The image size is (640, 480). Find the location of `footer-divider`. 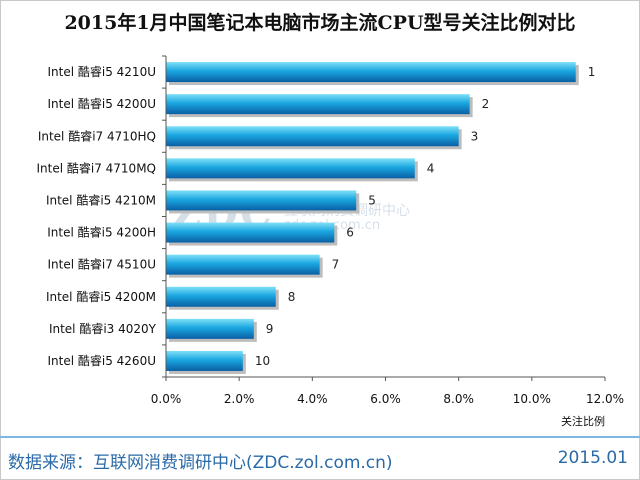

footer-divider is located at coordinates (320, 437).